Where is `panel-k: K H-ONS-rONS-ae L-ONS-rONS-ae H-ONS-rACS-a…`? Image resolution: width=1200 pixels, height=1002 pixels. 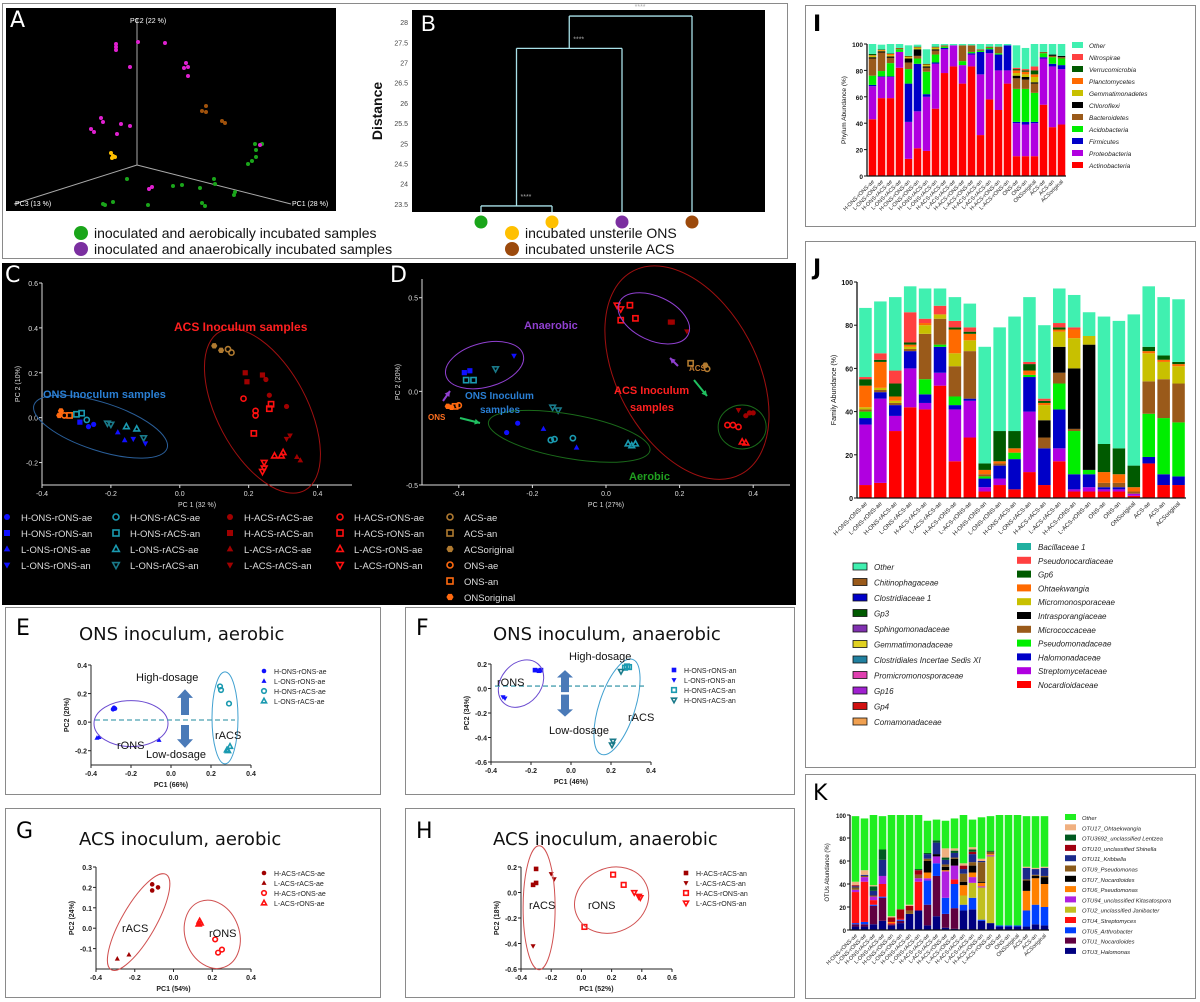 panel-k: K H-ONS-rONS-ae L-ONS-rONS-ae H-ONS-rACS-a… is located at coordinates (1000, 886).